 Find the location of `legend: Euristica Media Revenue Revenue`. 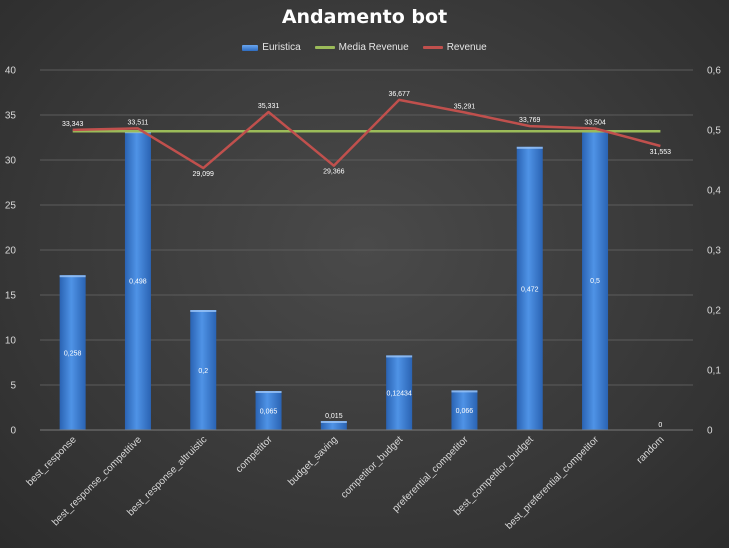

legend: Euristica Media Revenue Revenue is located at coordinates (364, 47).